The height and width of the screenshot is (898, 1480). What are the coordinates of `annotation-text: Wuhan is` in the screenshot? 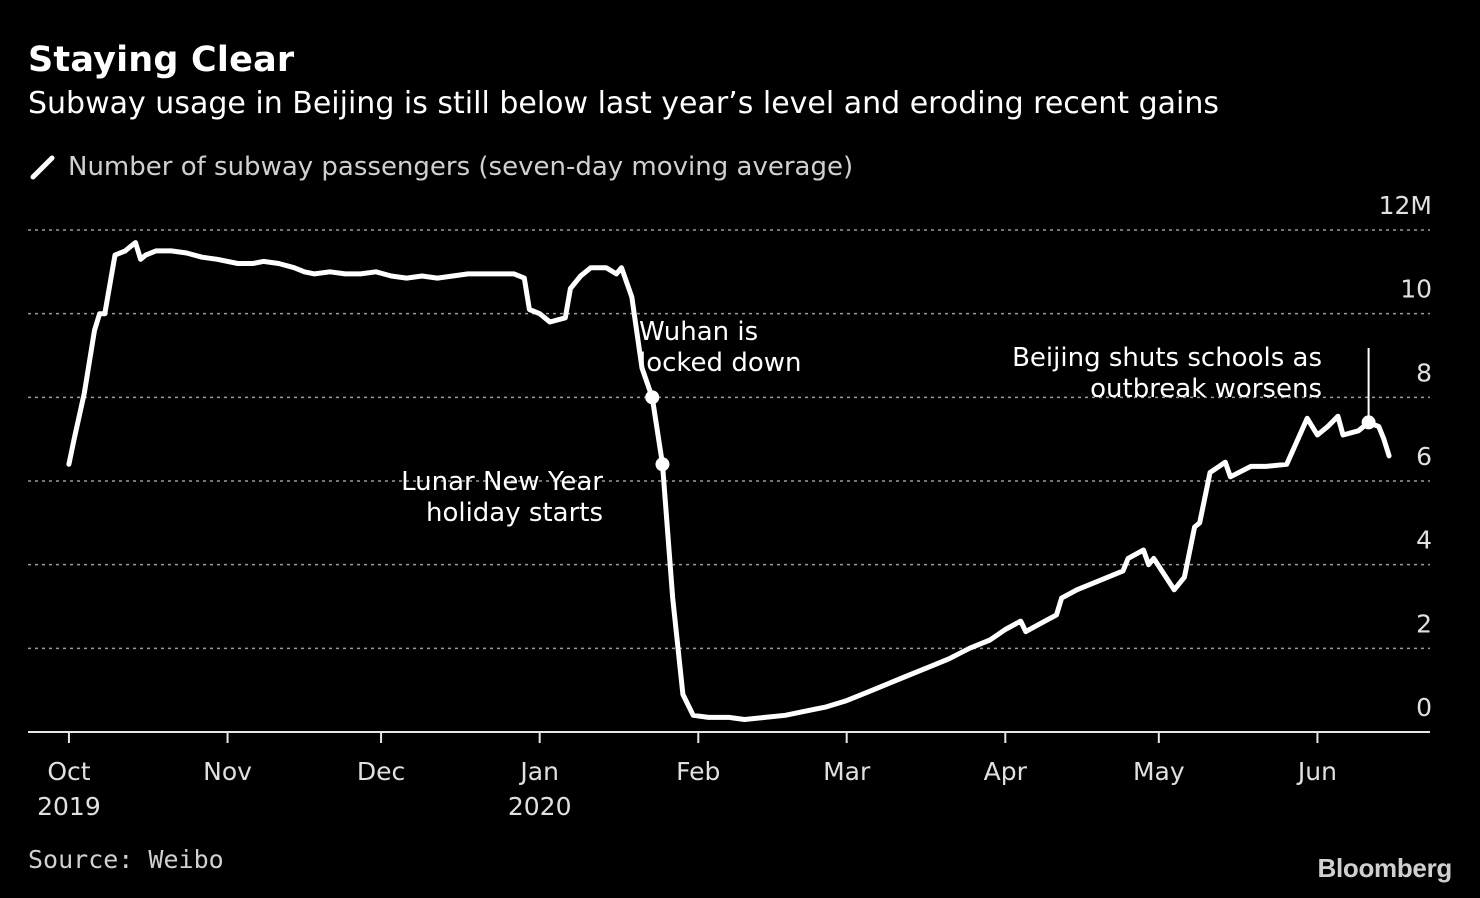 It's located at (698, 332).